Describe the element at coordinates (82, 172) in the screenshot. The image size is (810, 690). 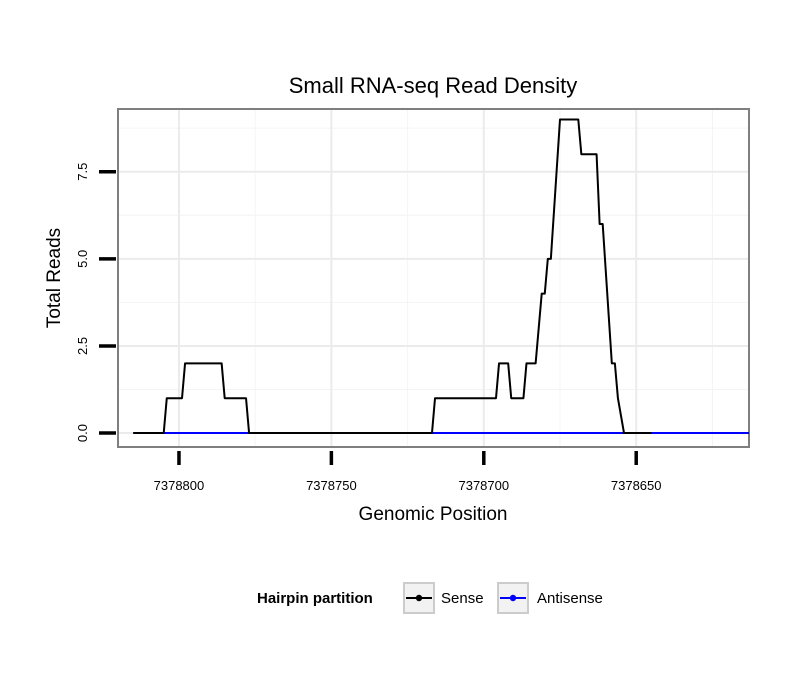
I see `y-tick-label: 7.5` at that location.